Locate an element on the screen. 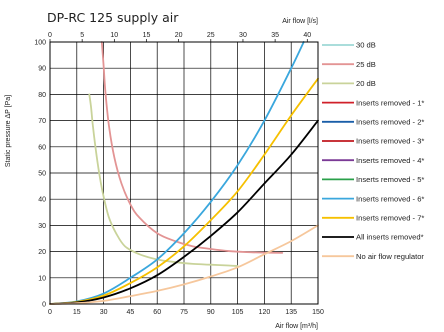 Image resolution: width=444 pixels, height=332 pixels. x-tick-label-10: 150 is located at coordinates (318, 312).